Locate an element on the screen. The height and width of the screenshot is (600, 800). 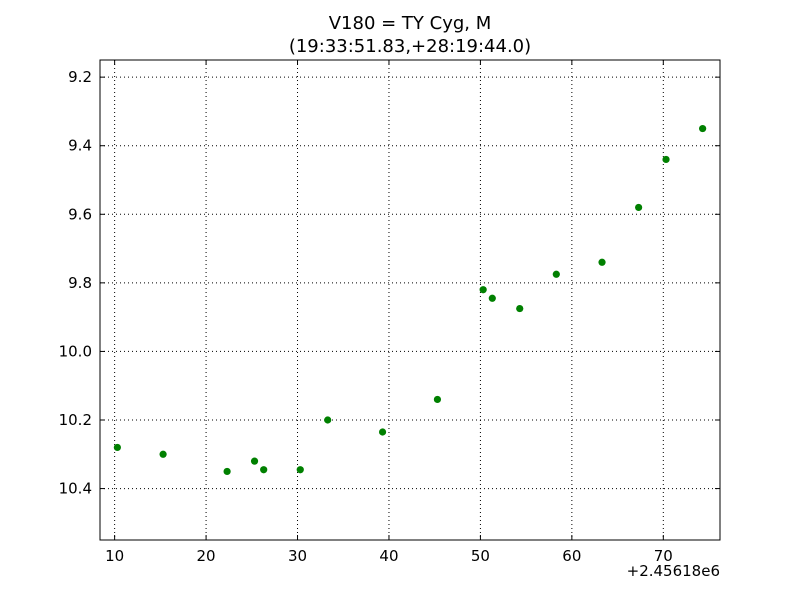
x-tick-label: 10 is located at coordinates (114, 556).